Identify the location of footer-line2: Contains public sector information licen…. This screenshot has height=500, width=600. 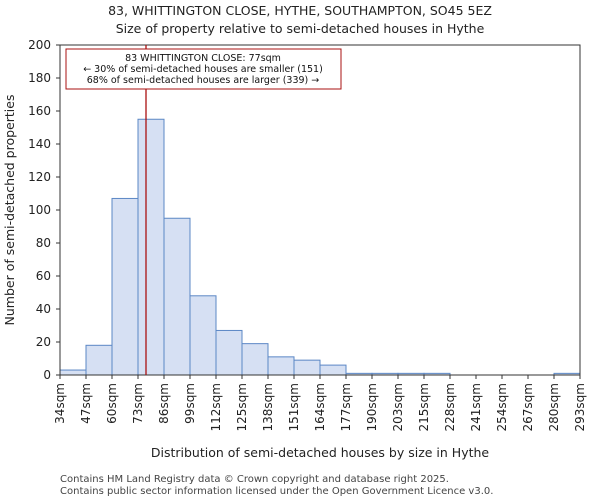
(276, 491).